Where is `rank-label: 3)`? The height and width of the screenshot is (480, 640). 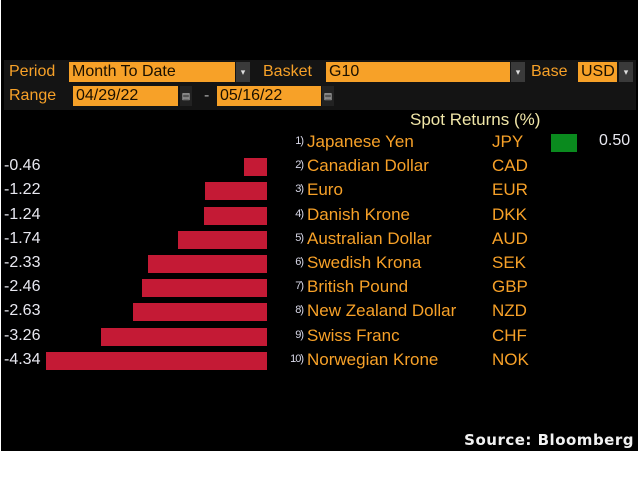
rank-label: 3) is located at coordinates (299, 189).